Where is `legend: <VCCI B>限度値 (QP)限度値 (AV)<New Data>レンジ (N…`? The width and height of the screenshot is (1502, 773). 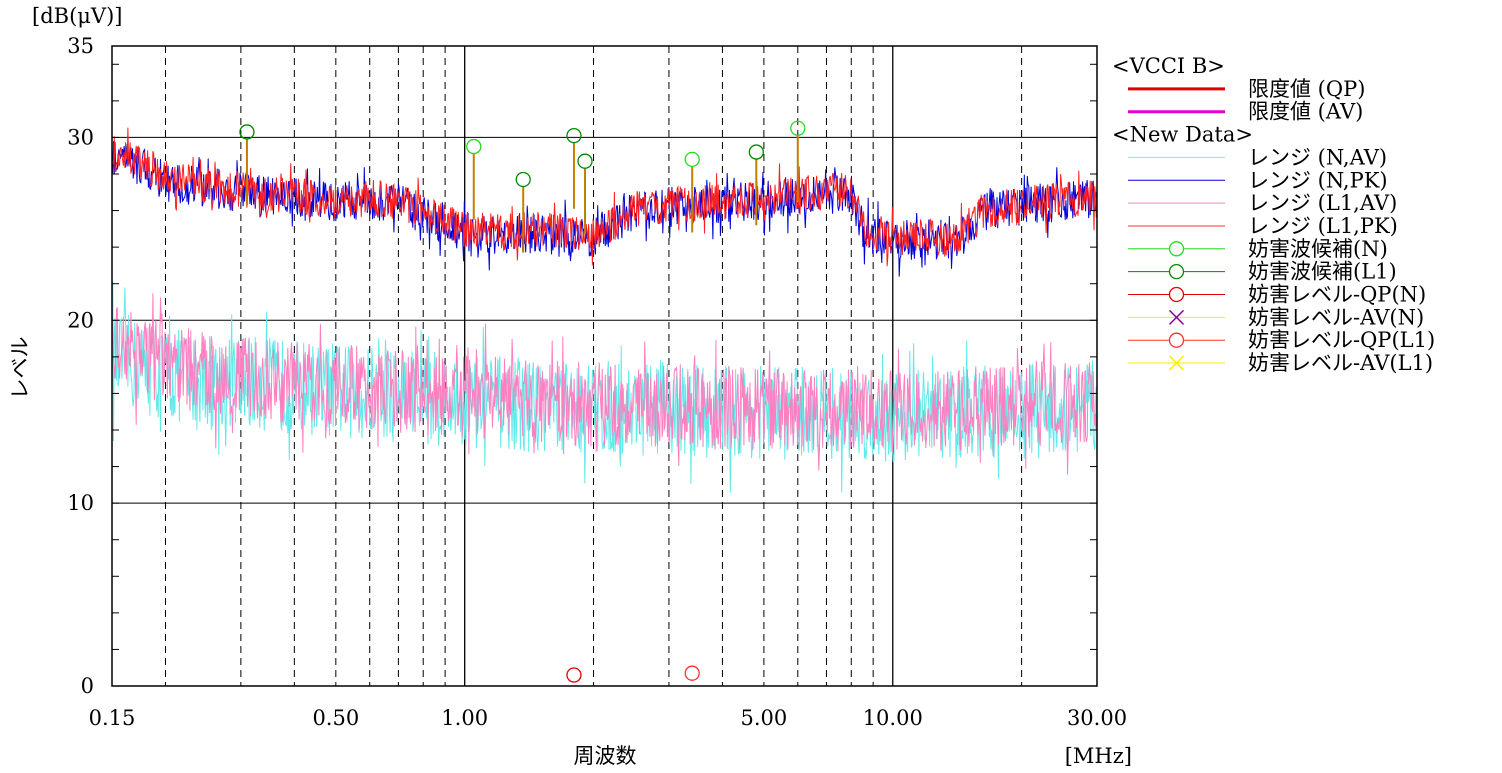 legend: <VCCI B>限度値 (QP)限度値 (AV)<New Data>レンジ (N… is located at coordinates (1273, 214).